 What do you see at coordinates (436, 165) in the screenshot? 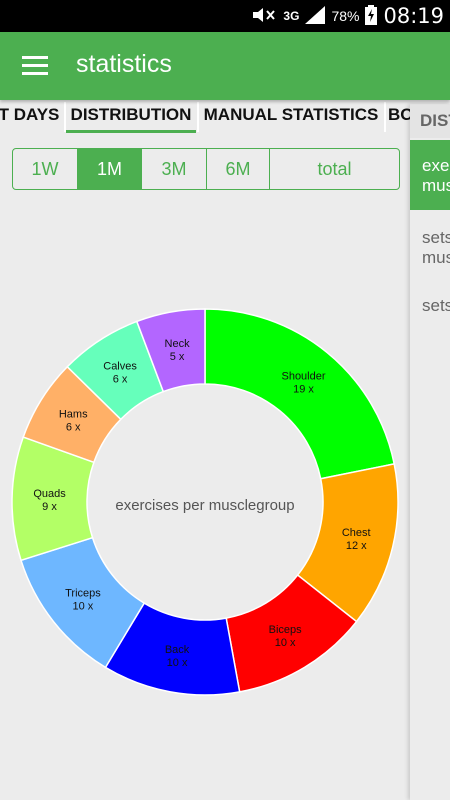
I see `side-item-line: exerc` at bounding box center [436, 165].